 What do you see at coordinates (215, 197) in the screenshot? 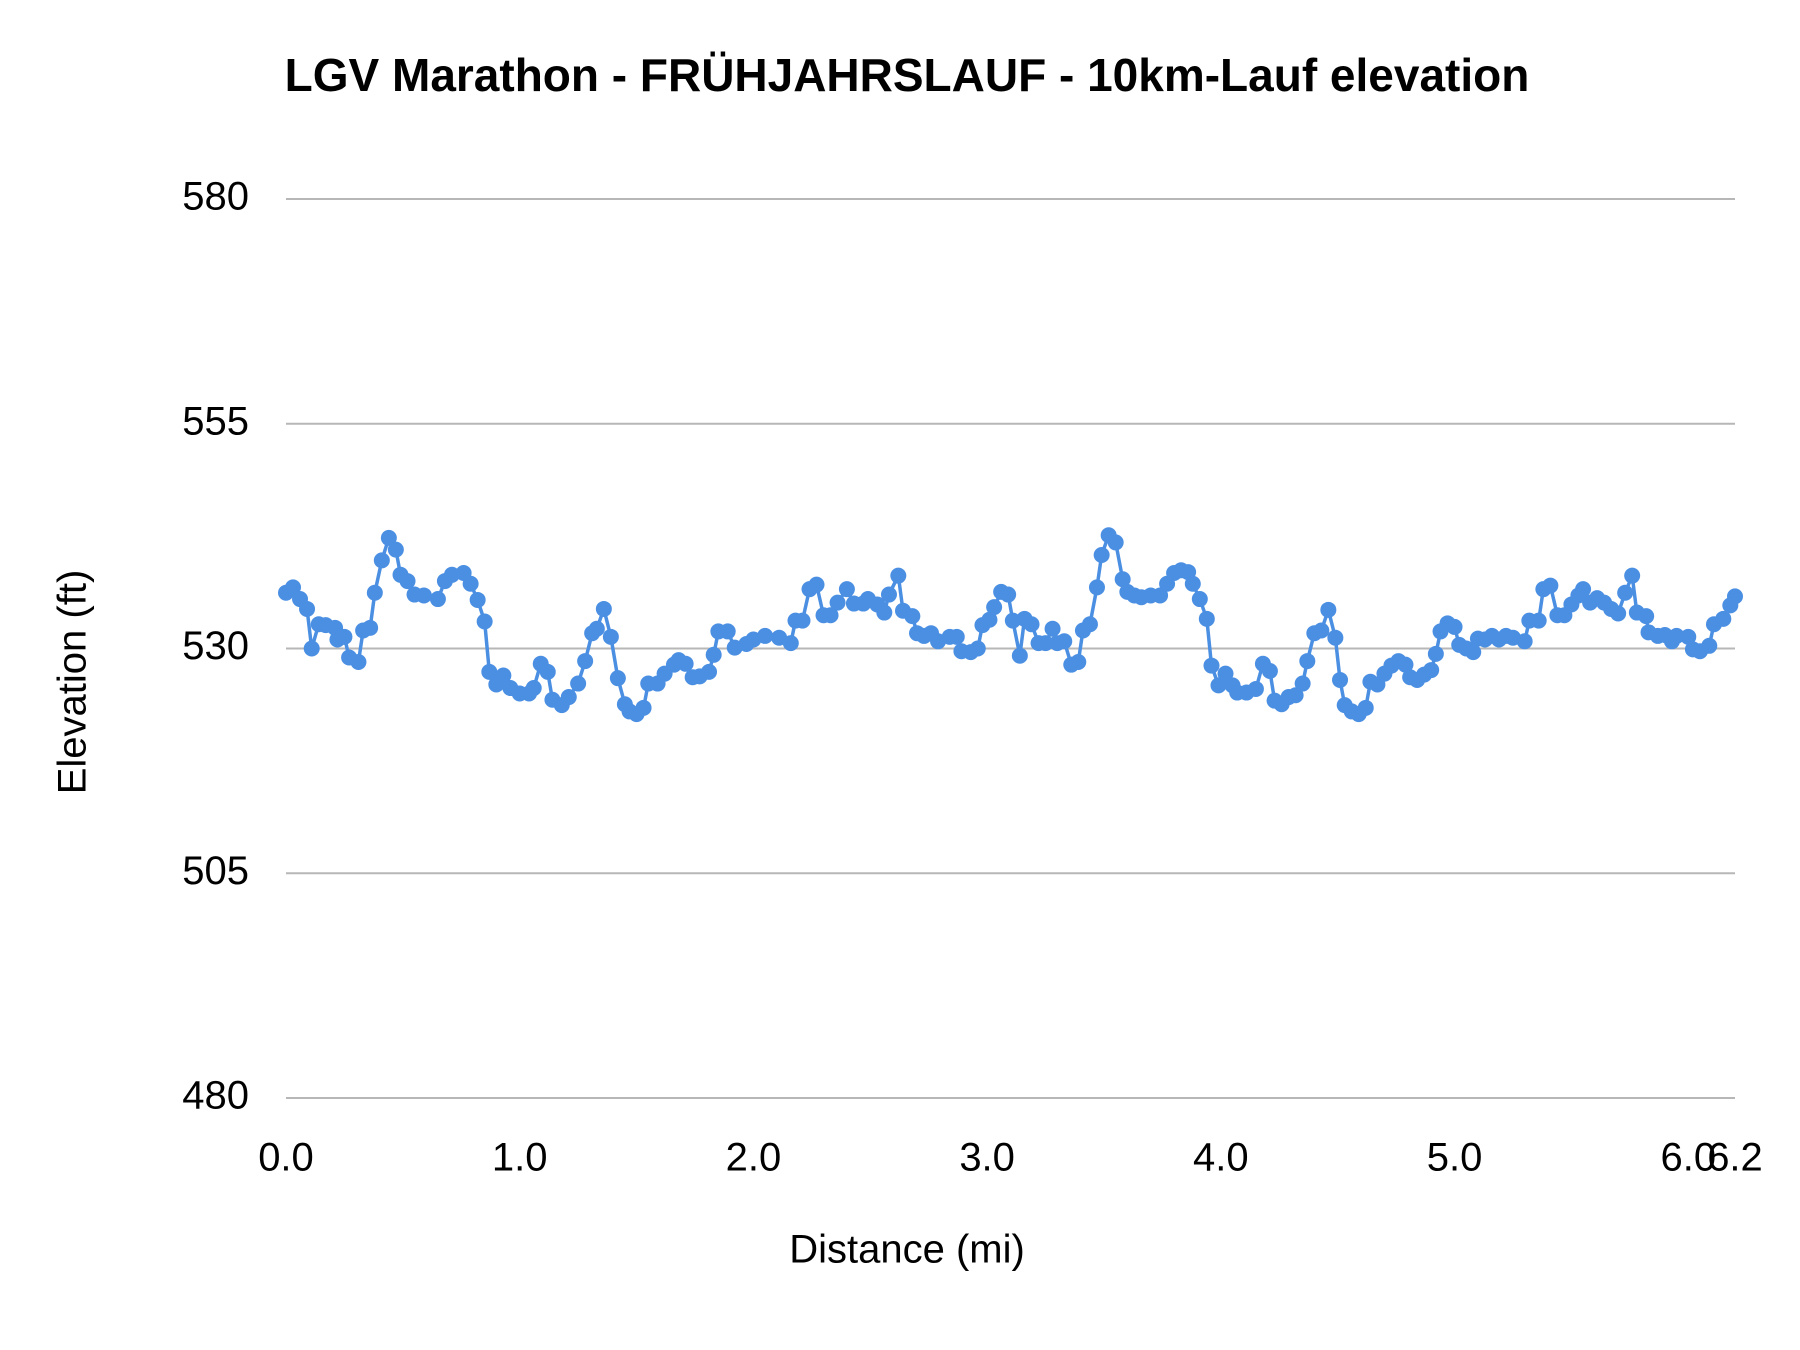
I see `y-tick-label: 580` at bounding box center [215, 197].